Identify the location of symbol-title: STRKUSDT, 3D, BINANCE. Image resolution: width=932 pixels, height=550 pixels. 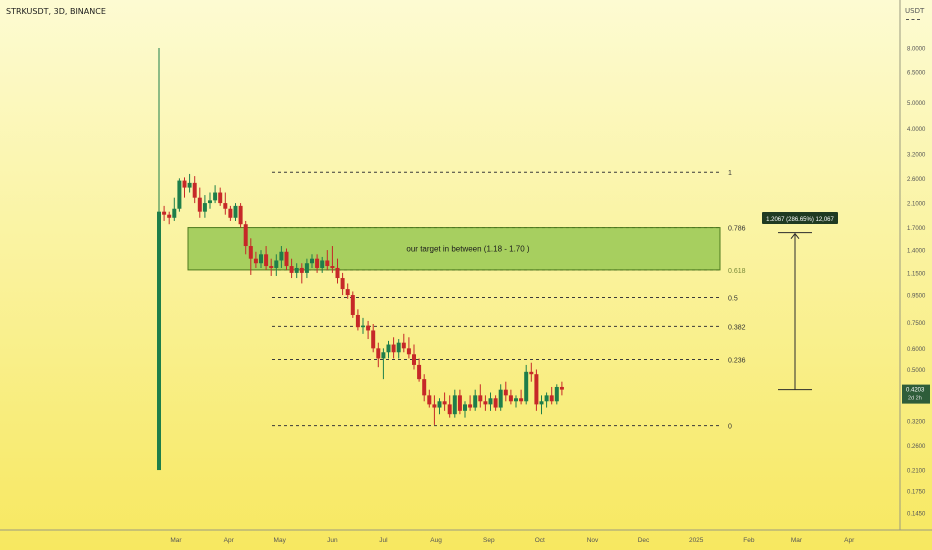
(56, 11).